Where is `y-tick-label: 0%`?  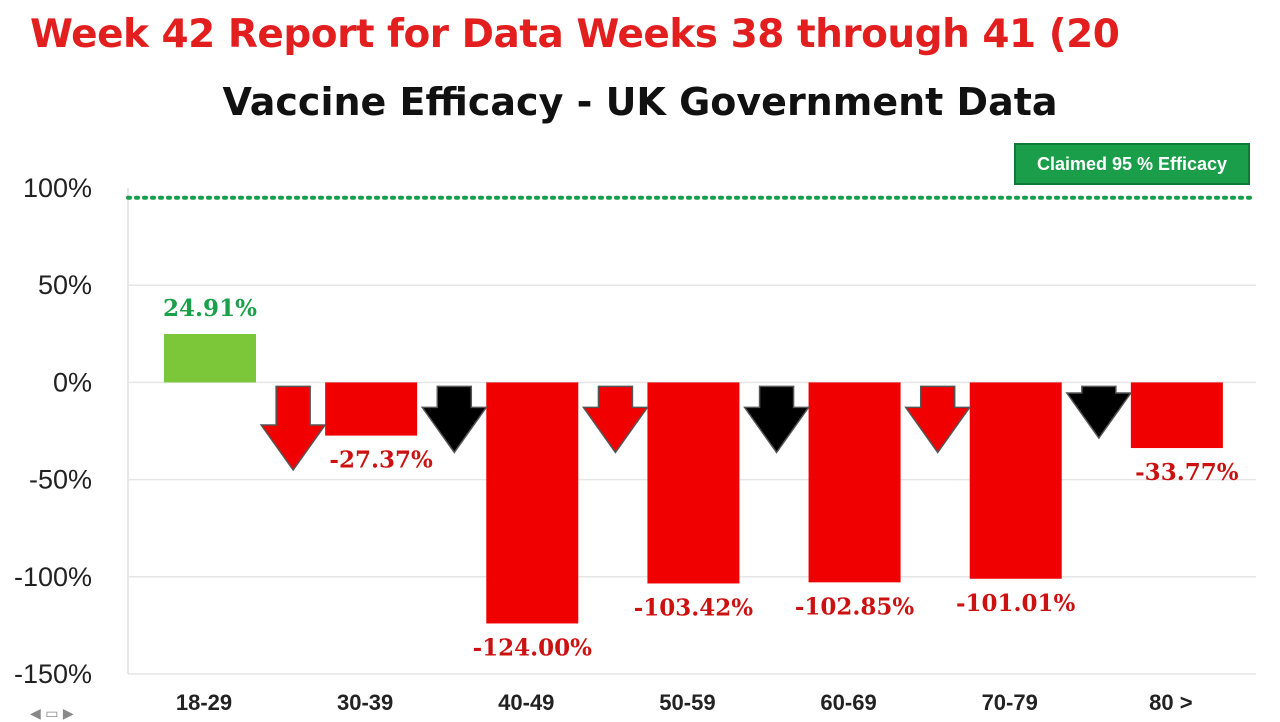 y-tick-label: 0% is located at coordinates (72, 382).